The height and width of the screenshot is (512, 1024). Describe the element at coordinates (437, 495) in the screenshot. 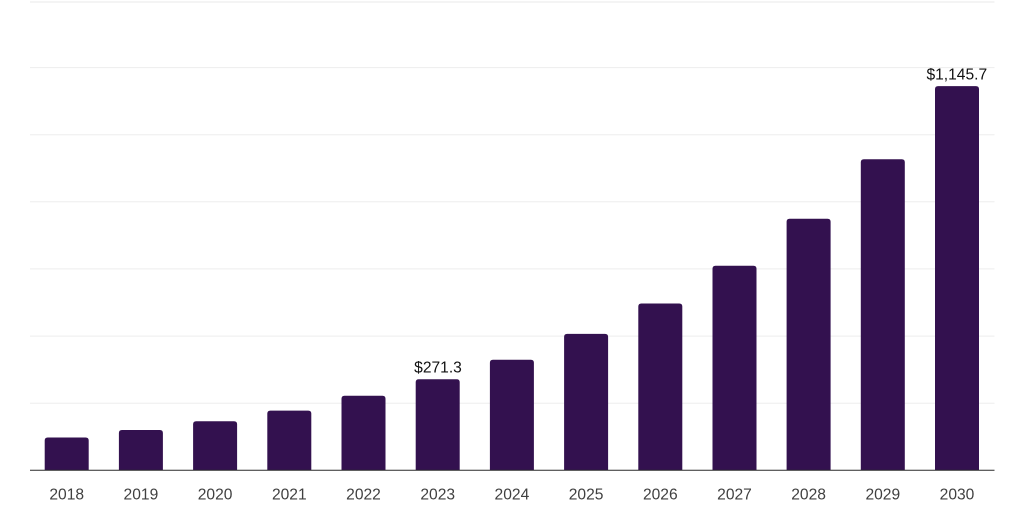

I see `svg-text: 2023` at that location.